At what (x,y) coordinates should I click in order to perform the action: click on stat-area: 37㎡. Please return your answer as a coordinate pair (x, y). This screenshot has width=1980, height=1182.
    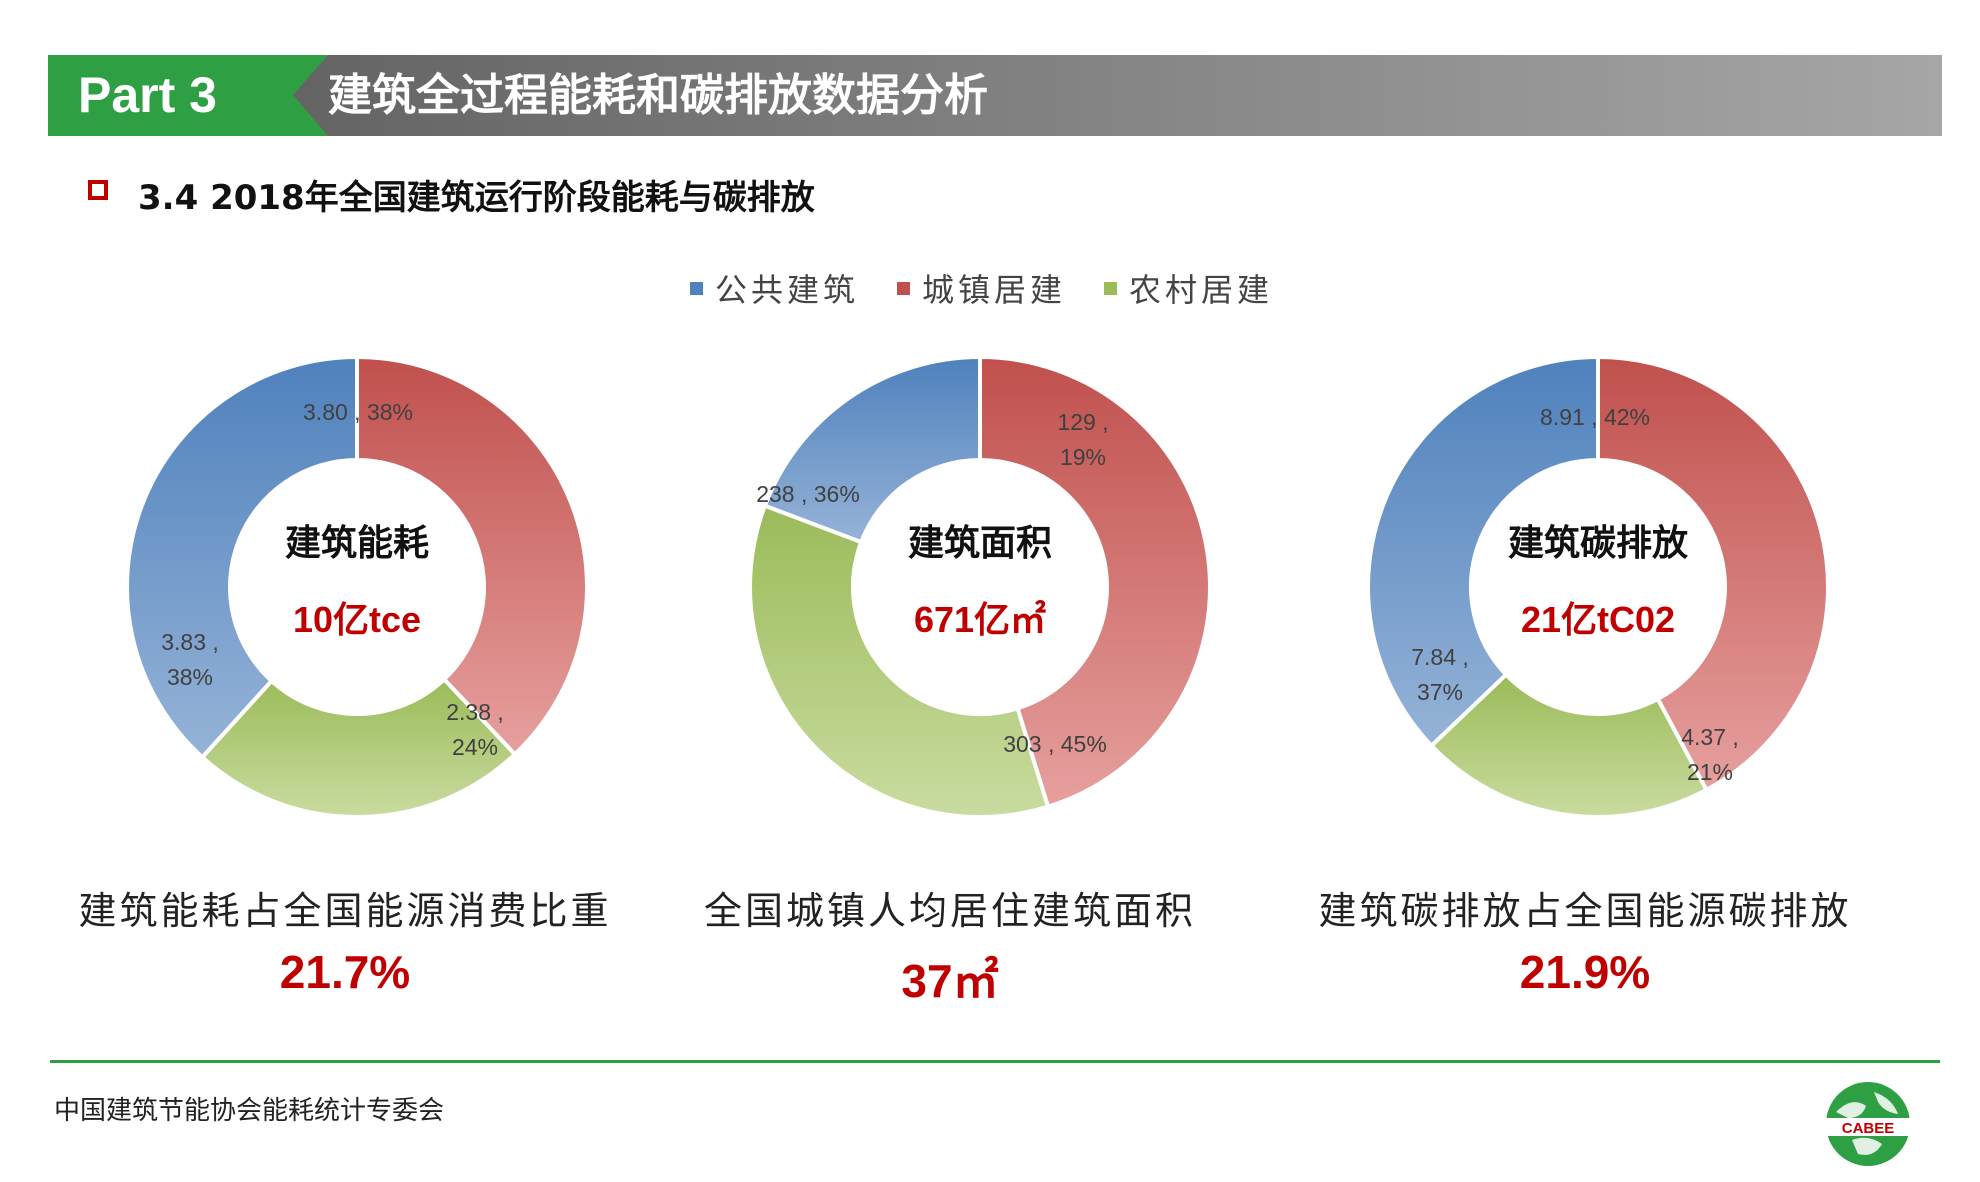
    Looking at the image, I should click on (950, 981).